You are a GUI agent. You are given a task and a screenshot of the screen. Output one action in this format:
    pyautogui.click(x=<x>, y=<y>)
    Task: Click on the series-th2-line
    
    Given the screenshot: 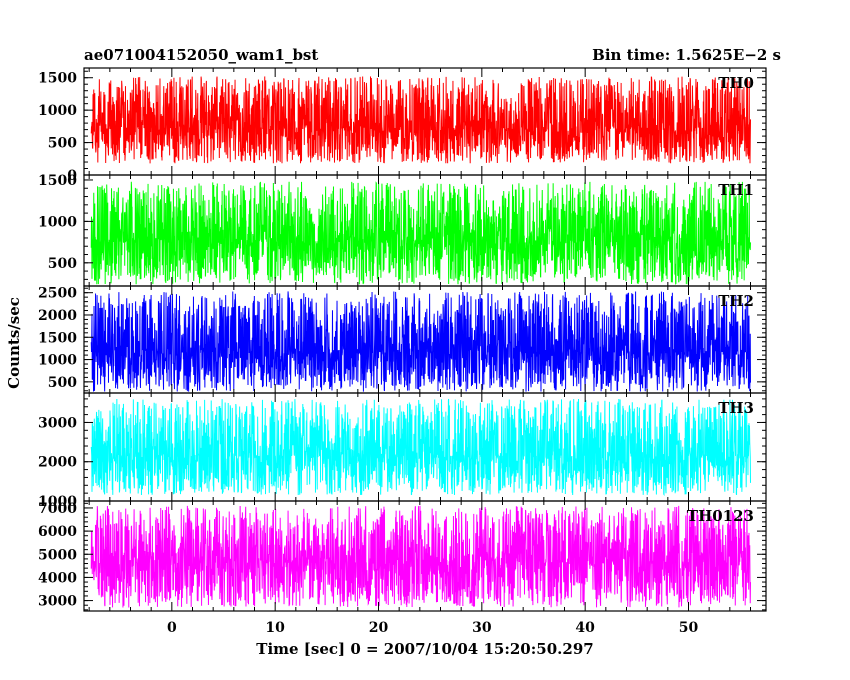 What is the action you would take?
    pyautogui.click(x=420, y=341)
    